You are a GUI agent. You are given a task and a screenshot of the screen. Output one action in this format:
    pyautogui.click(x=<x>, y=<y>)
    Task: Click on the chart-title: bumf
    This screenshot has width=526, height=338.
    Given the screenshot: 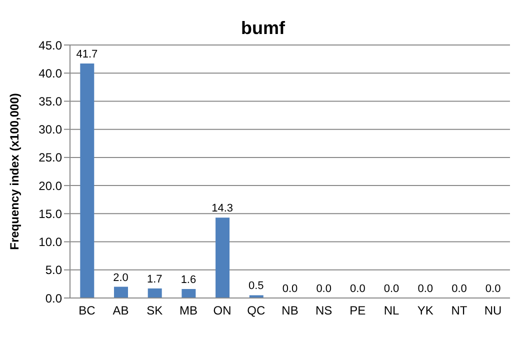 What is the action you would take?
    pyautogui.click(x=263, y=28)
    